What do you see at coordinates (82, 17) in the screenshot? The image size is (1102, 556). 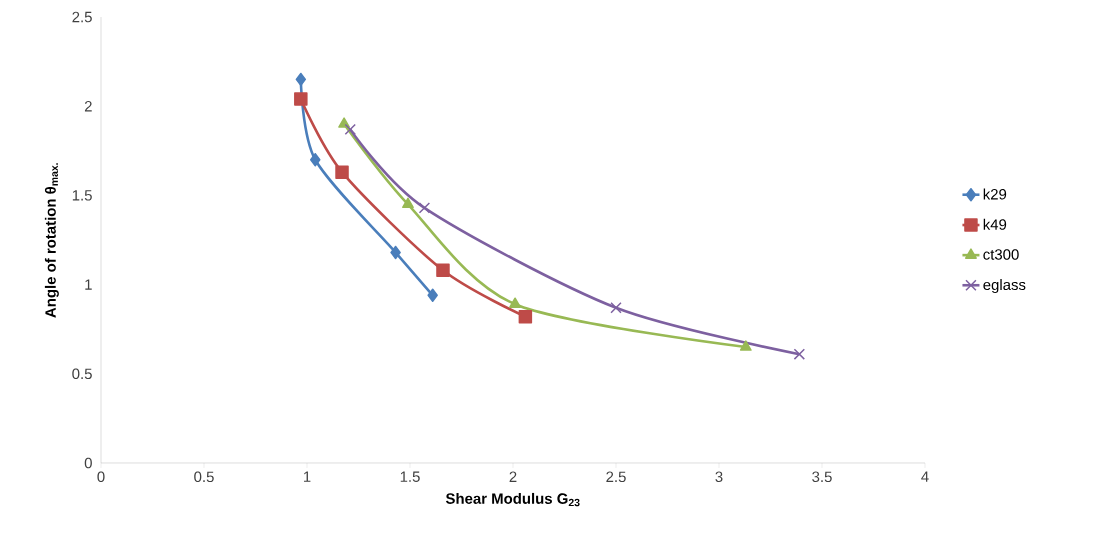 I see `y-tick-label: 2.5` at bounding box center [82, 17].